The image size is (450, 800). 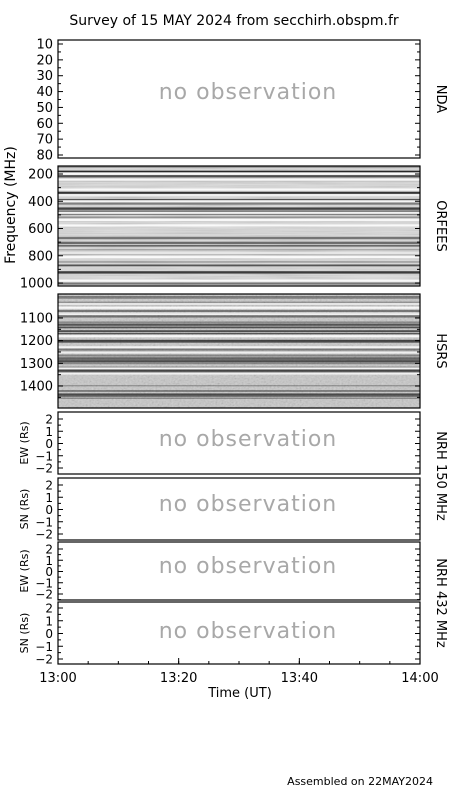 What do you see at coordinates (44, 140) in the screenshot?
I see `ytick-label: 70` at bounding box center [44, 140].